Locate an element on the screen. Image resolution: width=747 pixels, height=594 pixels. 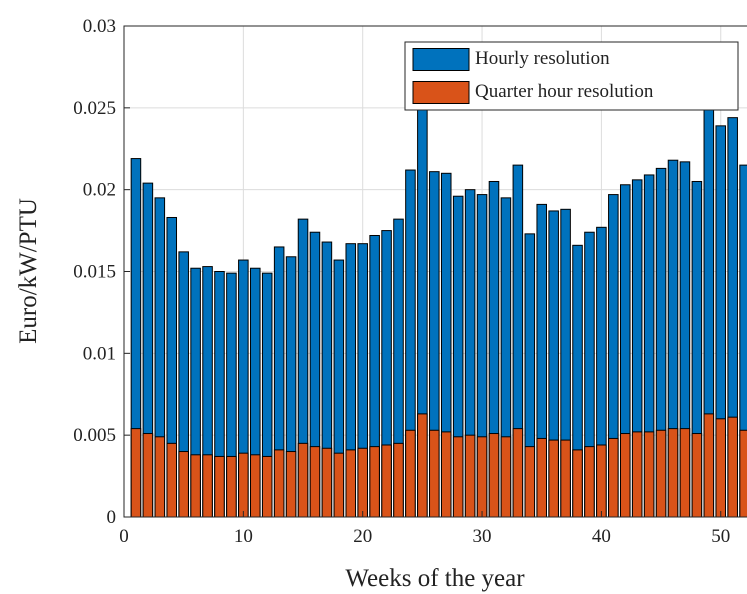
y-tick-label: 0.025 is located at coordinates (94, 108).